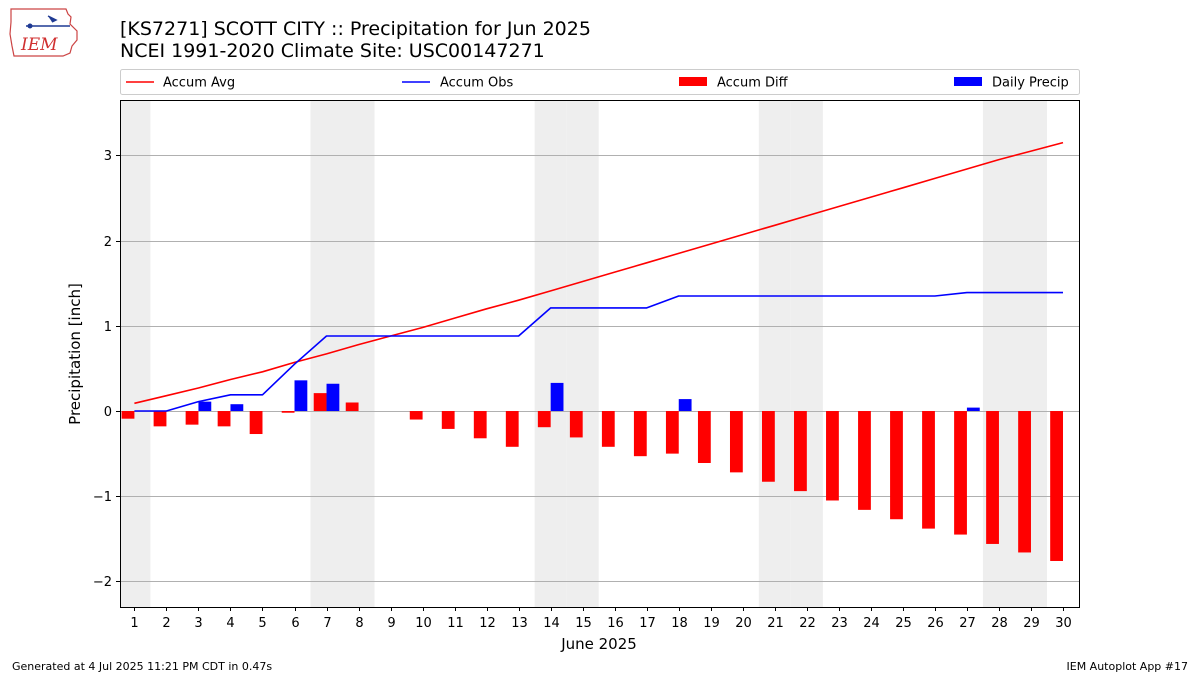 Image resolution: width=1200 pixels, height=675 pixels. I want to click on x-tick-label: 20, so click(743, 623).